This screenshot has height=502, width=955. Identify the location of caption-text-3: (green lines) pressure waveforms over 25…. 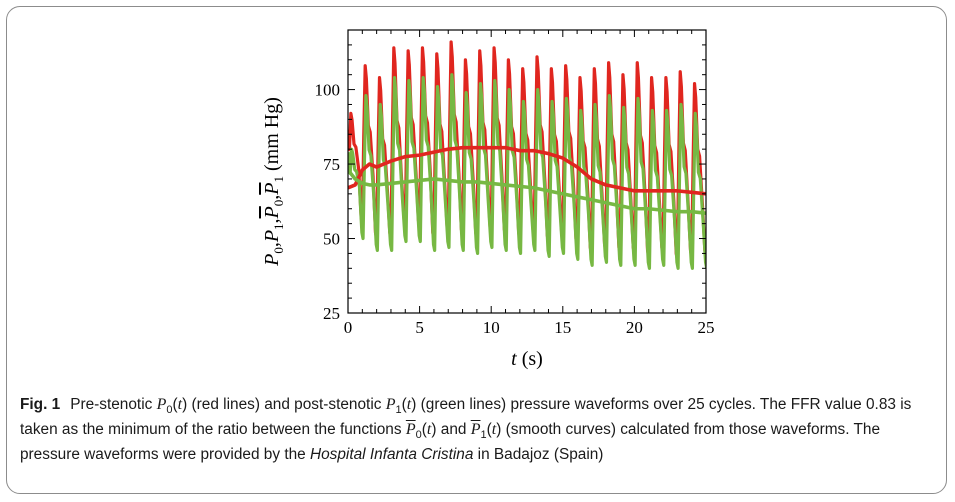
(466, 417).